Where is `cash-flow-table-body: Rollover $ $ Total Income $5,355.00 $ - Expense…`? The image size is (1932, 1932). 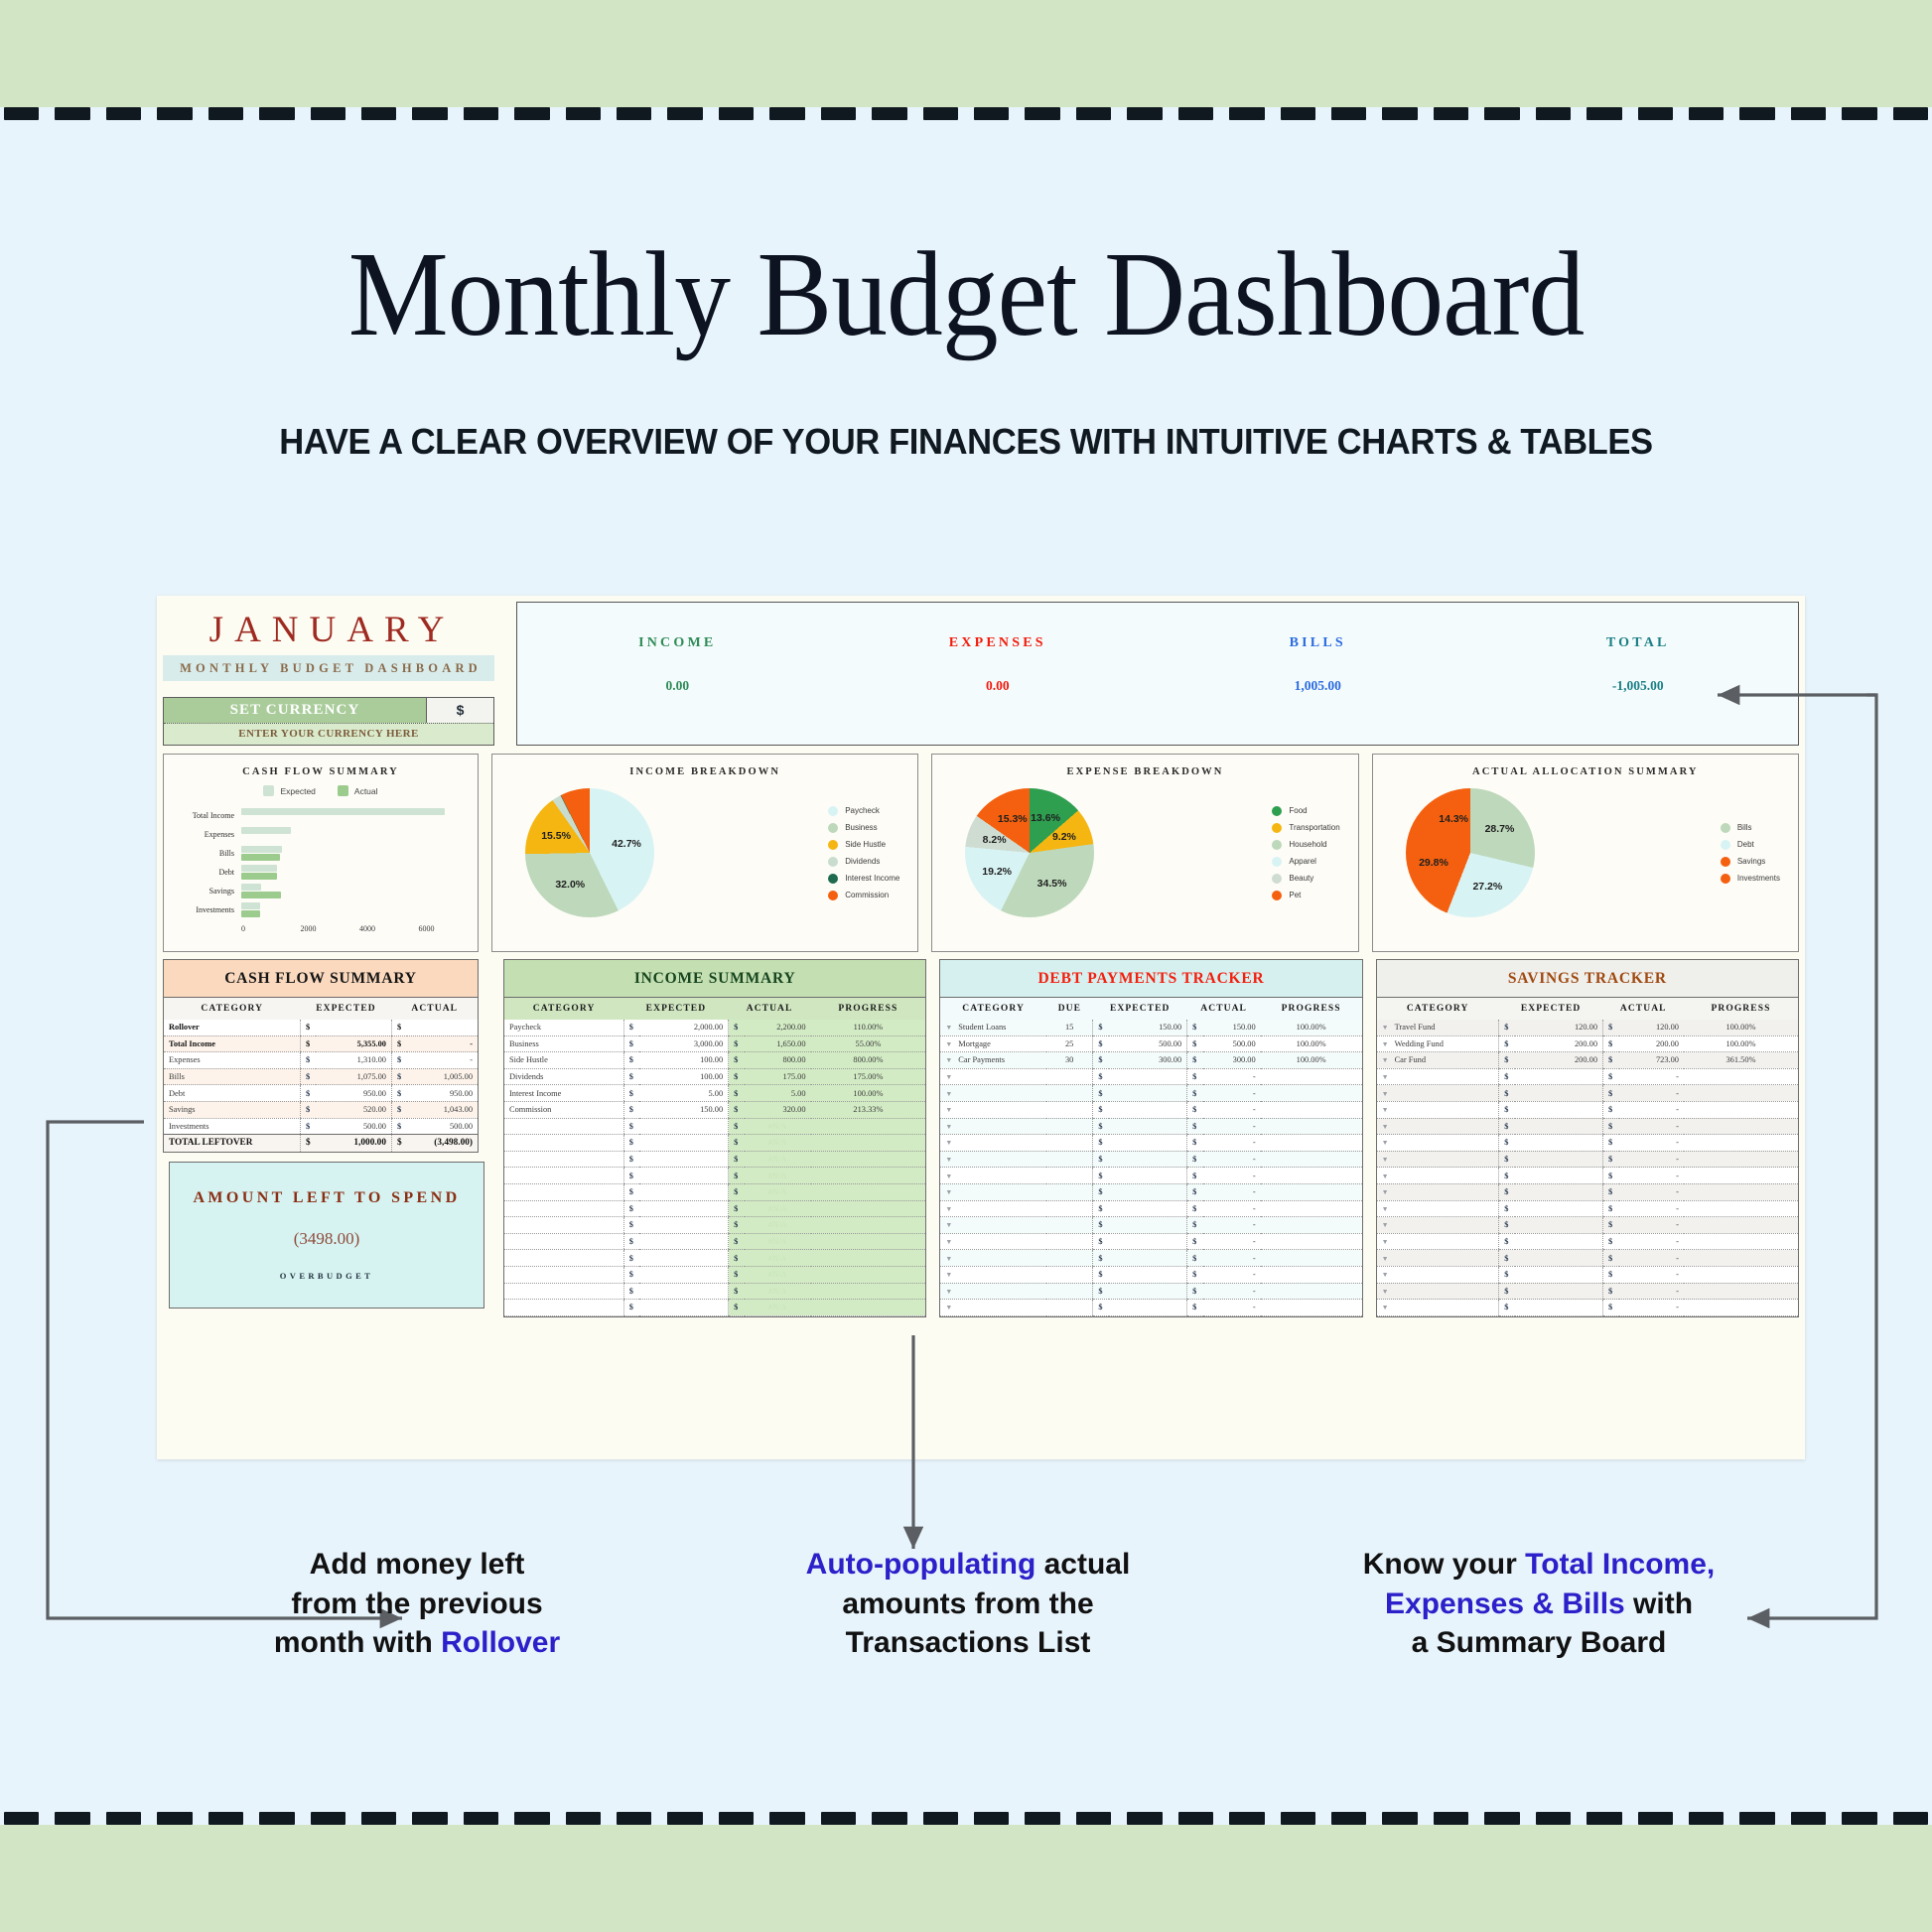 cash-flow-table-body: Rollover $ $ Total Income $5,355.00 $ - Expense… is located at coordinates (321, 1086).